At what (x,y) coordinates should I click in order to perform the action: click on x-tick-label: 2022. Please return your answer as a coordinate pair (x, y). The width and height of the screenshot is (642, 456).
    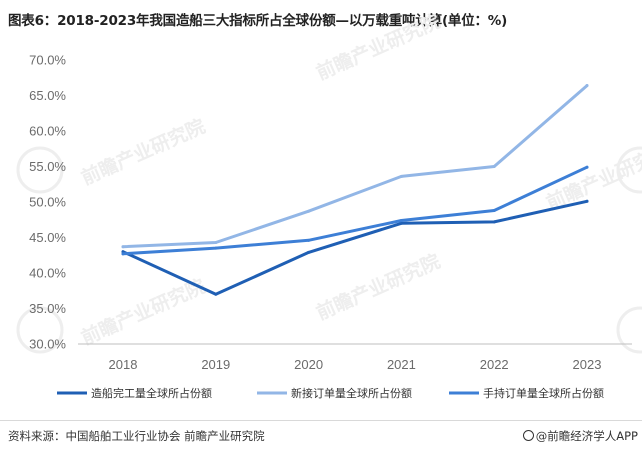
    Looking at the image, I should click on (494, 364).